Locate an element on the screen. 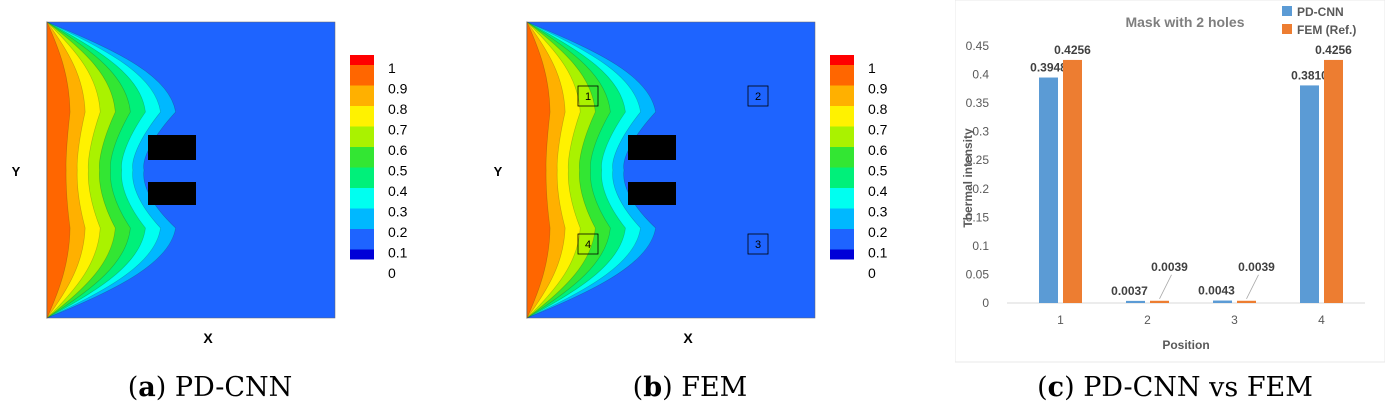 This screenshot has height=420, width=1390. caption-a: (a) PD-CNN is located at coordinates (210, 387).